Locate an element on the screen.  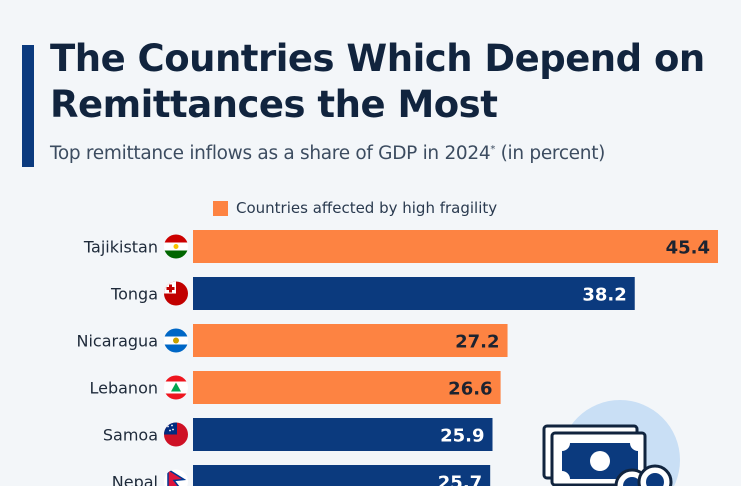
money-bills-coins-icon is located at coordinates (611, 443).